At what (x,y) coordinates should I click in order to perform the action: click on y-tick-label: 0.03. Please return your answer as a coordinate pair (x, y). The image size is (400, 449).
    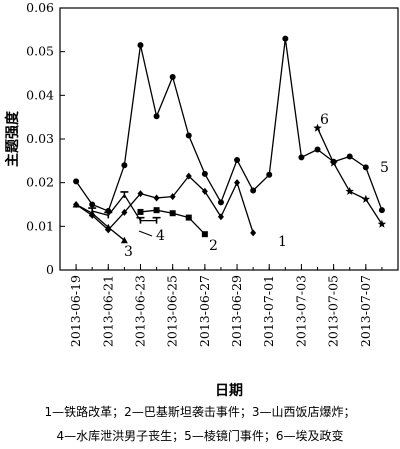
    Looking at the image, I should click on (40, 138).